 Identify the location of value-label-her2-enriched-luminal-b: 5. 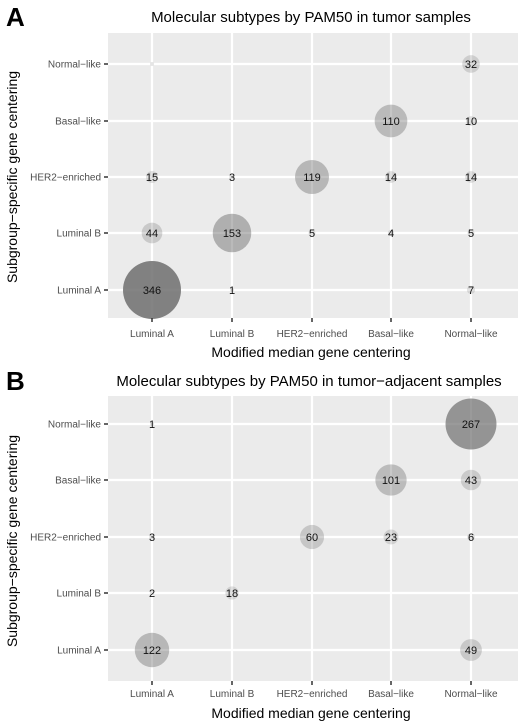
(312, 234).